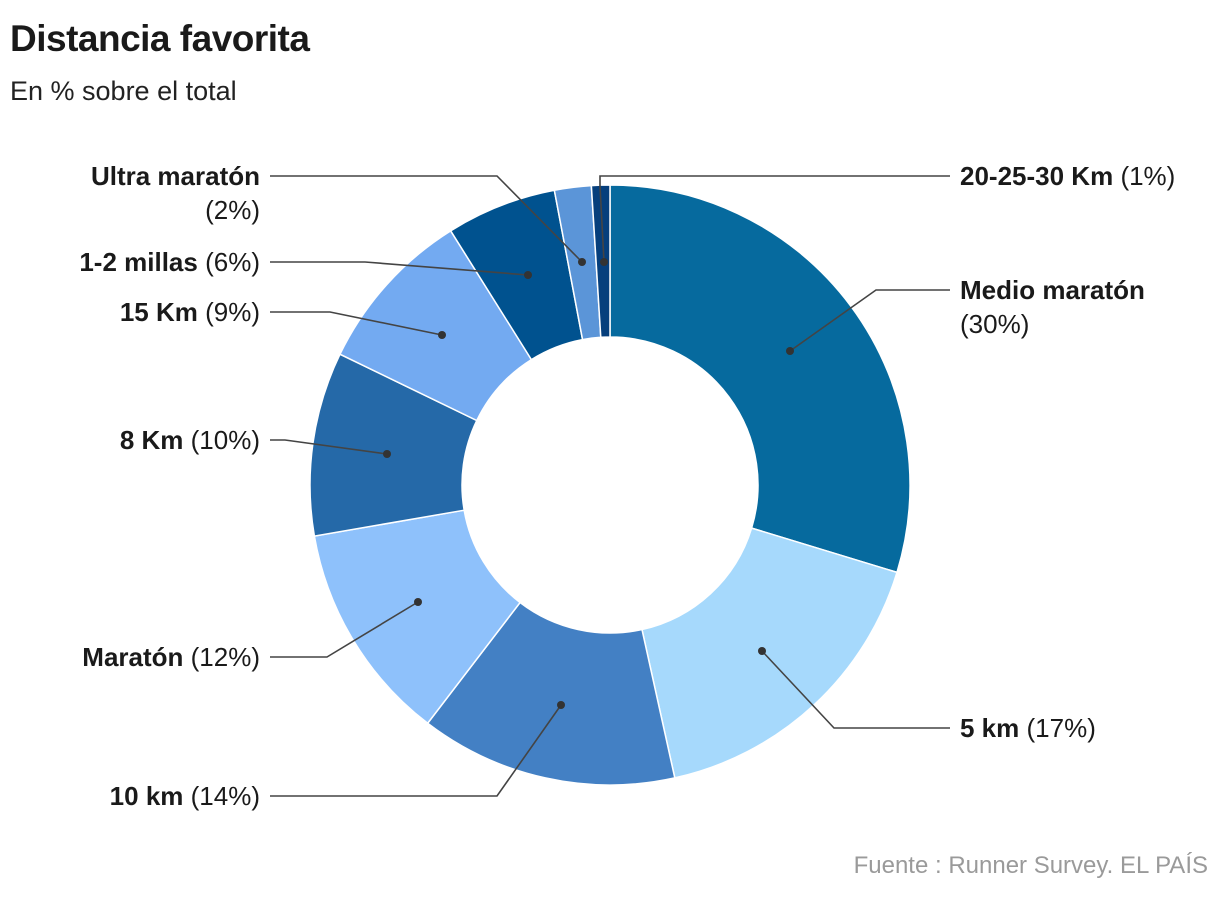  Describe the element at coordinates (151, 440) in the screenshot. I see `slice-label-name: 8 Km` at that location.